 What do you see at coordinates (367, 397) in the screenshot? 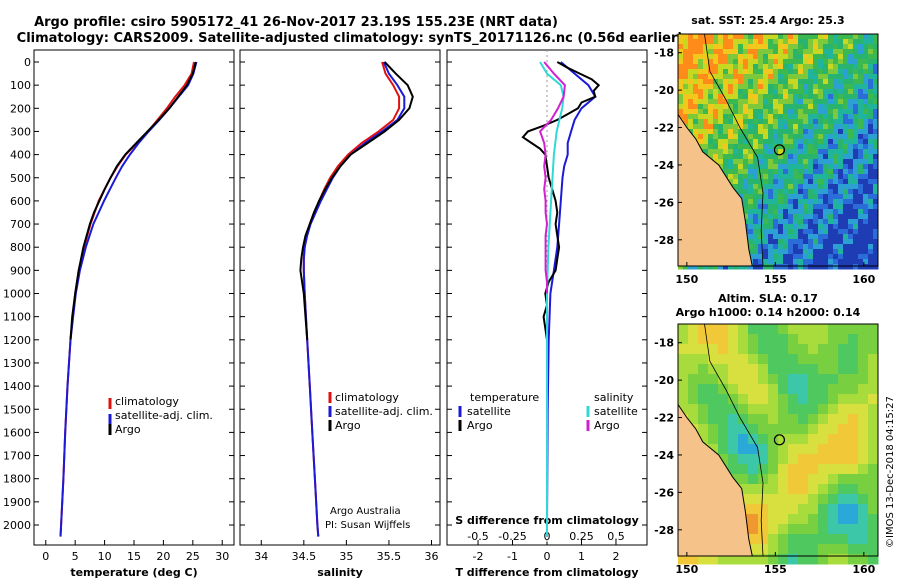
I see `legend-label-climatology: climatology` at bounding box center [367, 397].